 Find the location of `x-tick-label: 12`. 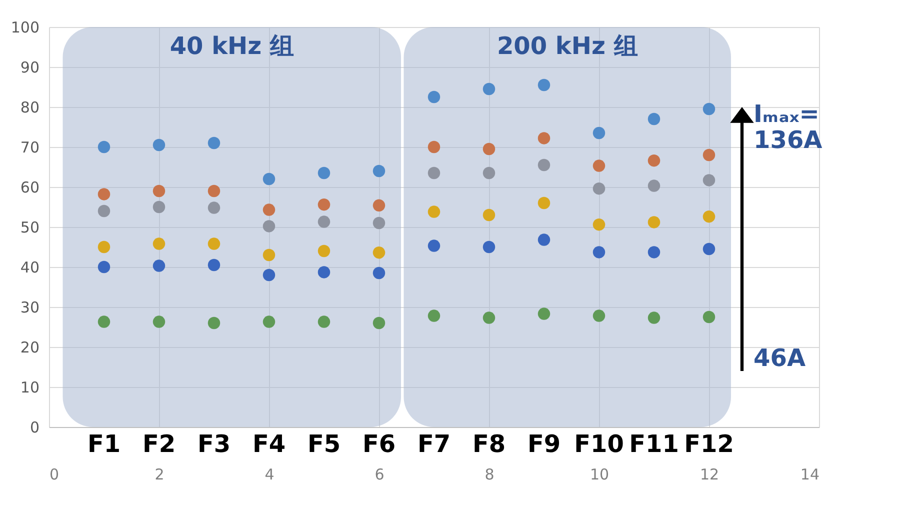

x-tick-label: 12 is located at coordinates (710, 475).